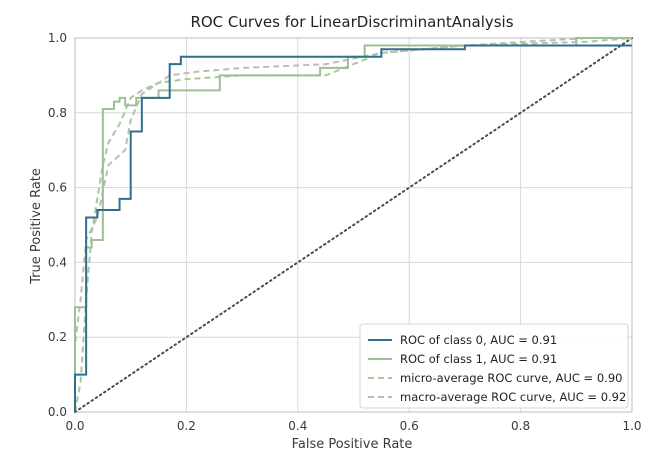 The width and height of the screenshot is (668, 467). I want to click on y-tick-label: 0.4, so click(57, 262).